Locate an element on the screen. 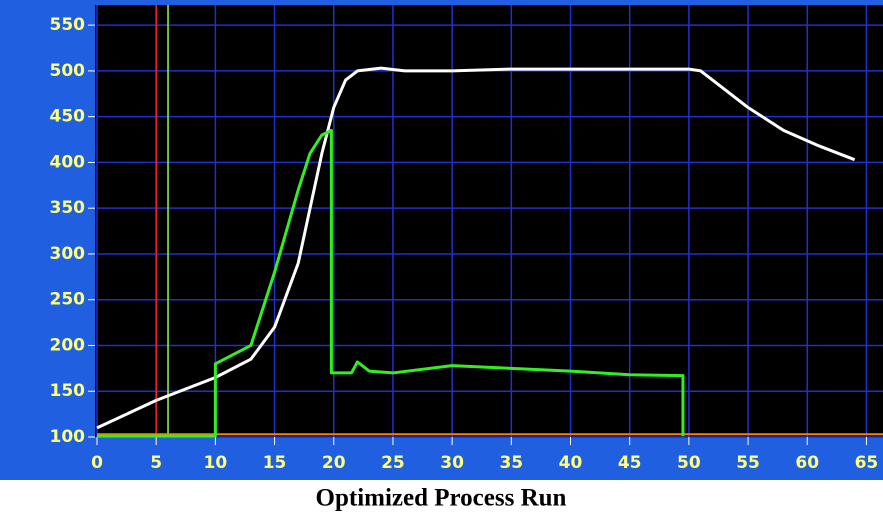  chart-title: Optimized Process Run is located at coordinates (441, 498).